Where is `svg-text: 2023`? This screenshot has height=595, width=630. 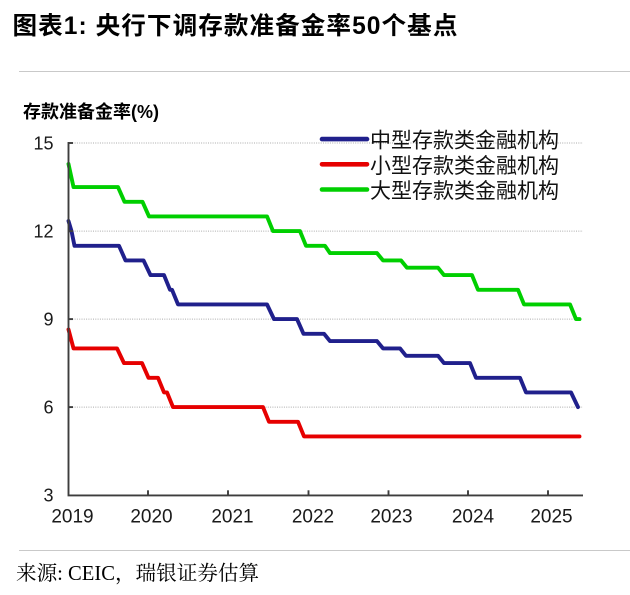
svg-text: 2023 is located at coordinates (391, 517).